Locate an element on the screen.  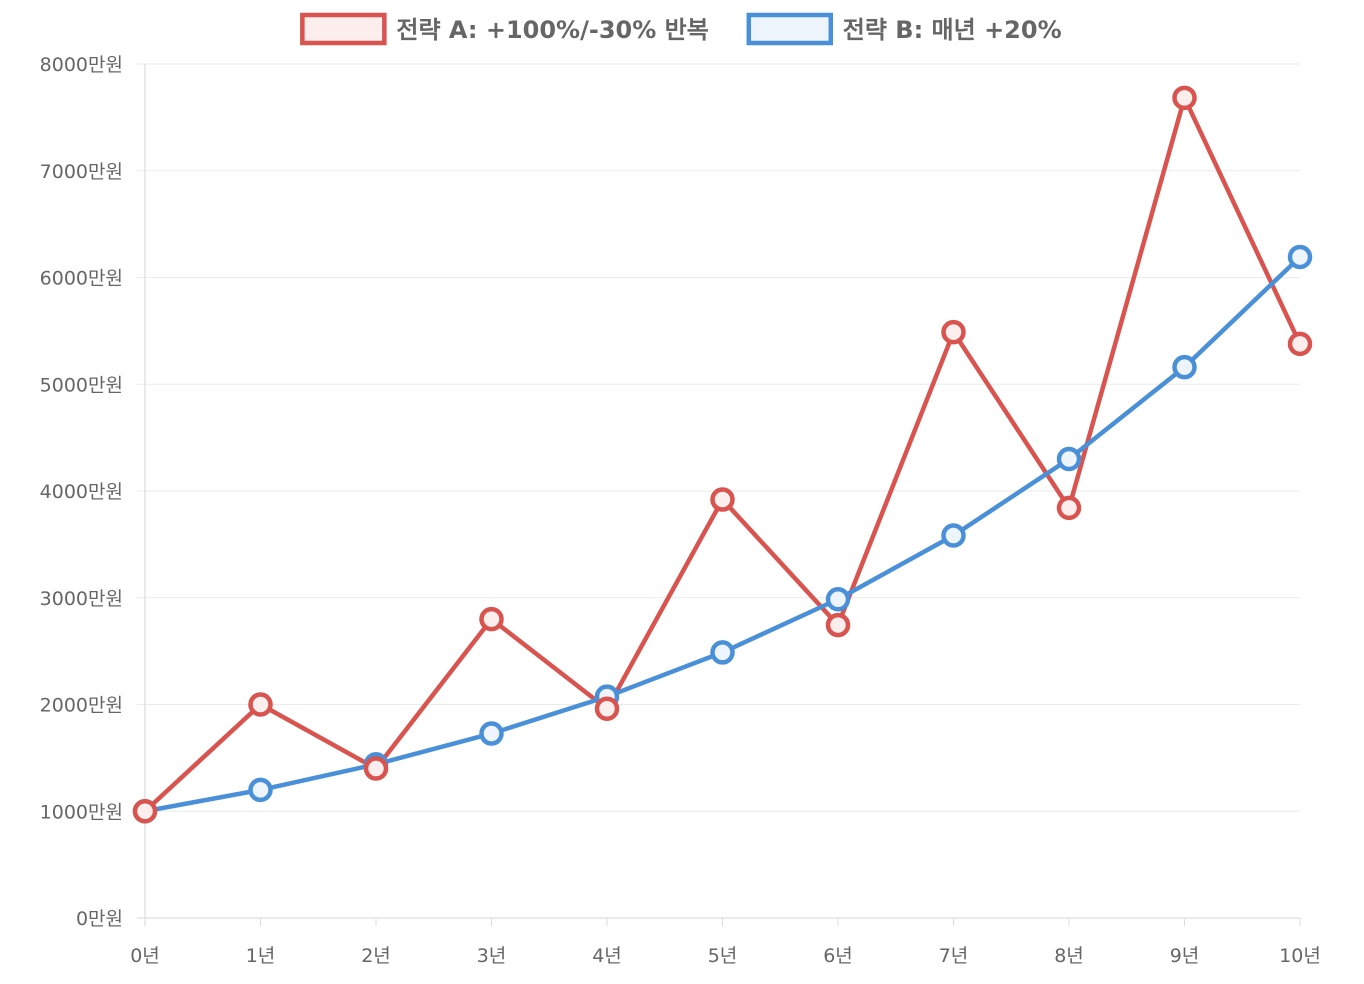
legend-item-a: 전략 A: +100%/-30% 반복 is located at coordinates (504, 29).